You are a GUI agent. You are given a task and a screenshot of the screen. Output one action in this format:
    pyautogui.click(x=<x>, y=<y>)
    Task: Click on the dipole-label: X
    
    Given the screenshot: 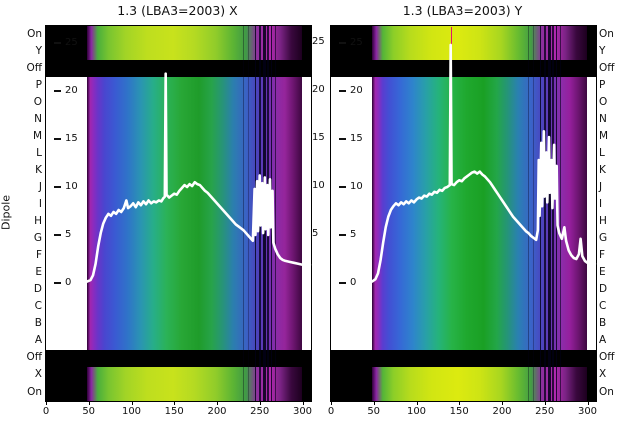 What is the action you would take?
    pyautogui.click(x=38, y=374)
    